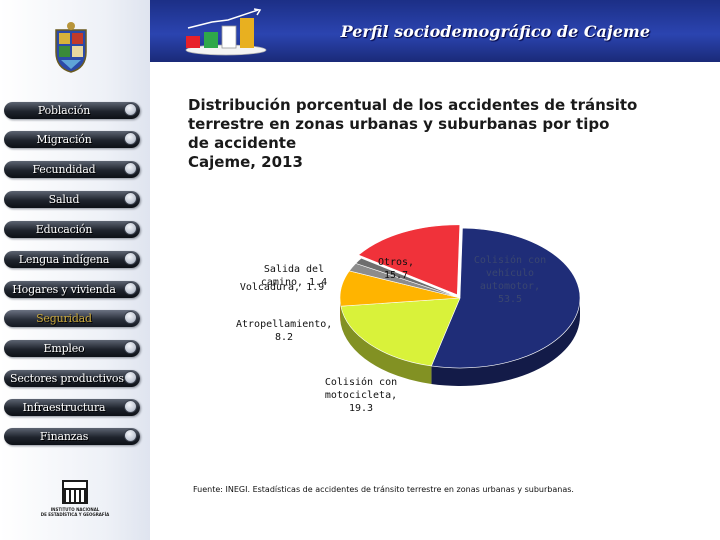 This screenshot has height=540, width=720. I want to click on sidebar-item-fecundidad: Fecundidad, so click(72, 169).